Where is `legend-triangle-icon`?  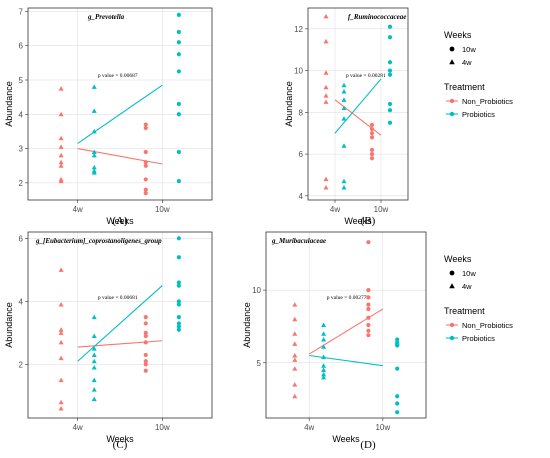 legend-triangle-icon is located at coordinates (452, 286).